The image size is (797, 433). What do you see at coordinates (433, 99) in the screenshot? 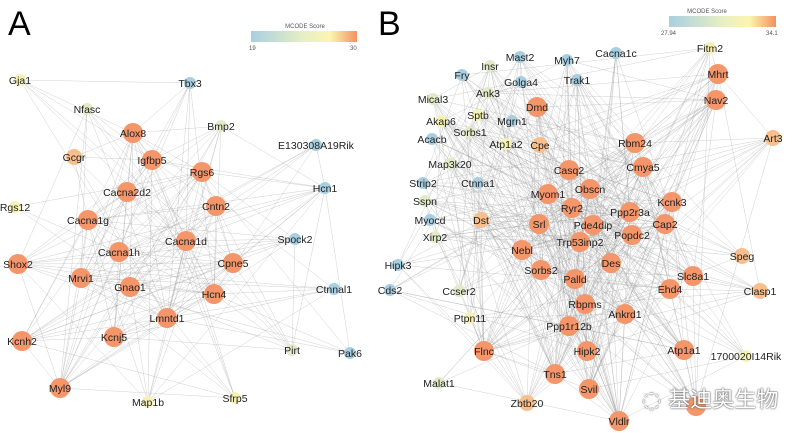
I see `panel-b-node: Mical3` at bounding box center [433, 99].